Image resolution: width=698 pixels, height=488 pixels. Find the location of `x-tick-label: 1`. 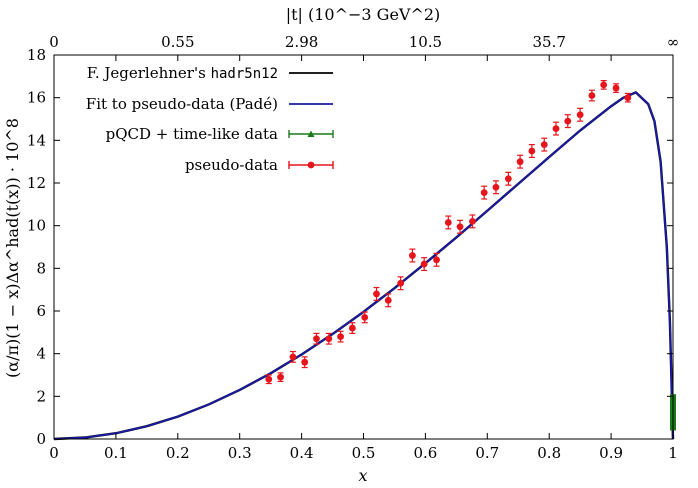

x-tick-label: 1 is located at coordinates (673, 453).